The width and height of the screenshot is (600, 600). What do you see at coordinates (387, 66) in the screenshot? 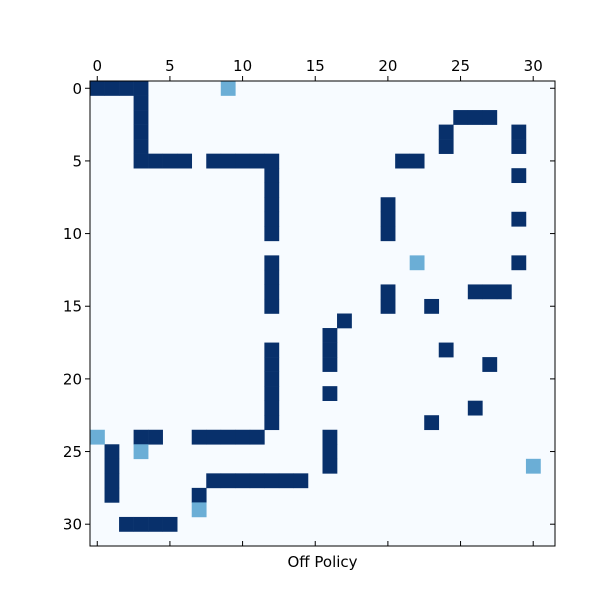
I see `x-tick-label: 20` at bounding box center [387, 66].